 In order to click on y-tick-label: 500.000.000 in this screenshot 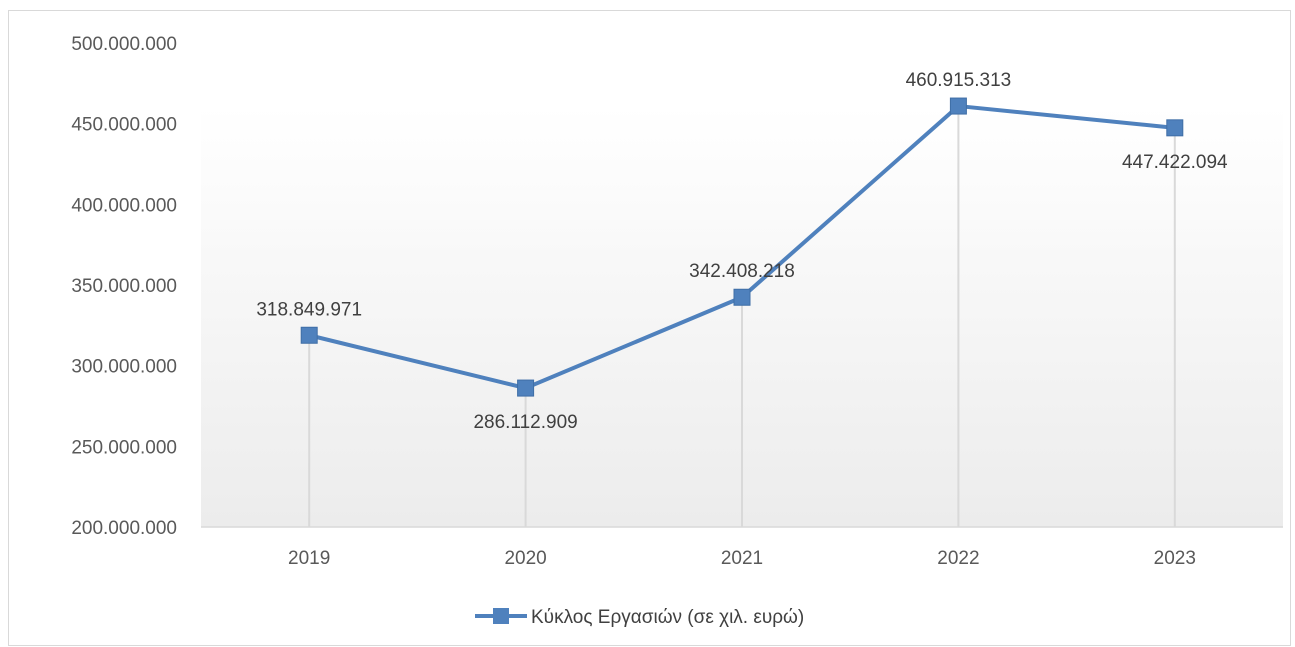, I will do `click(124, 44)`.